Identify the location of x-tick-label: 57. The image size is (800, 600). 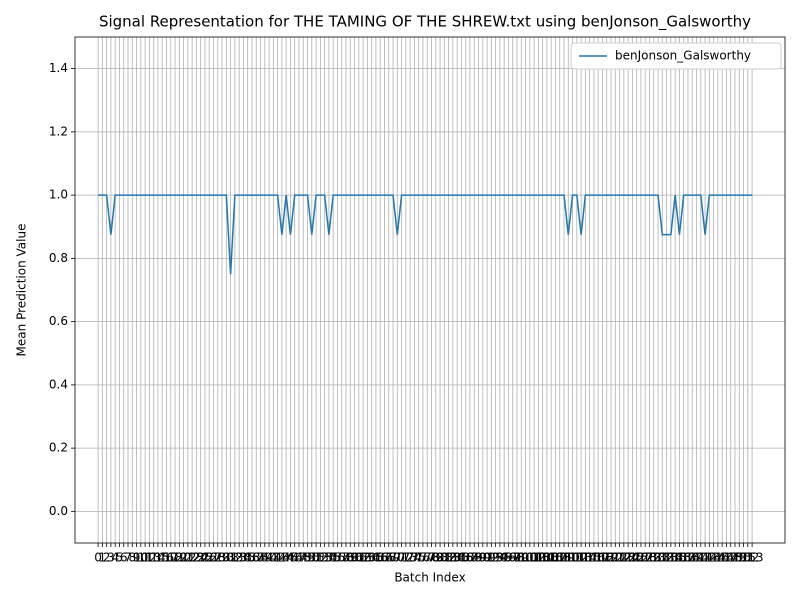
(341, 558).